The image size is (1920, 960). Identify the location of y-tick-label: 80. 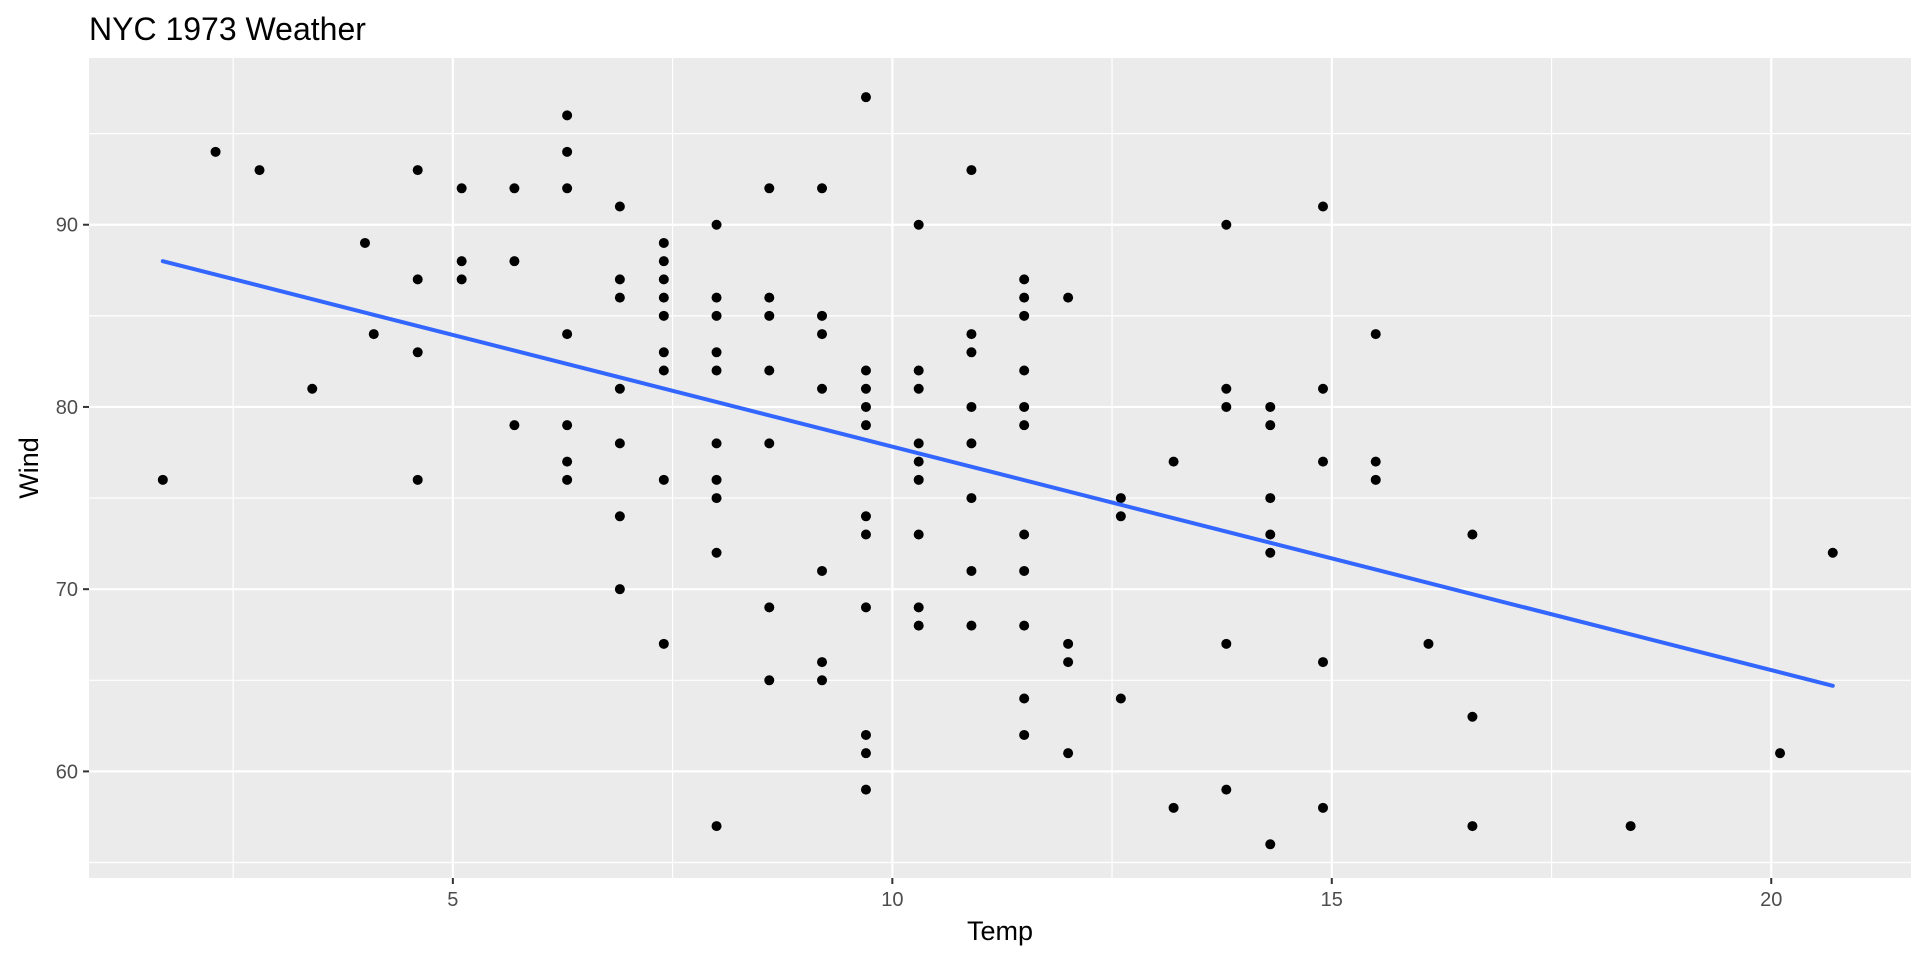
(67, 408).